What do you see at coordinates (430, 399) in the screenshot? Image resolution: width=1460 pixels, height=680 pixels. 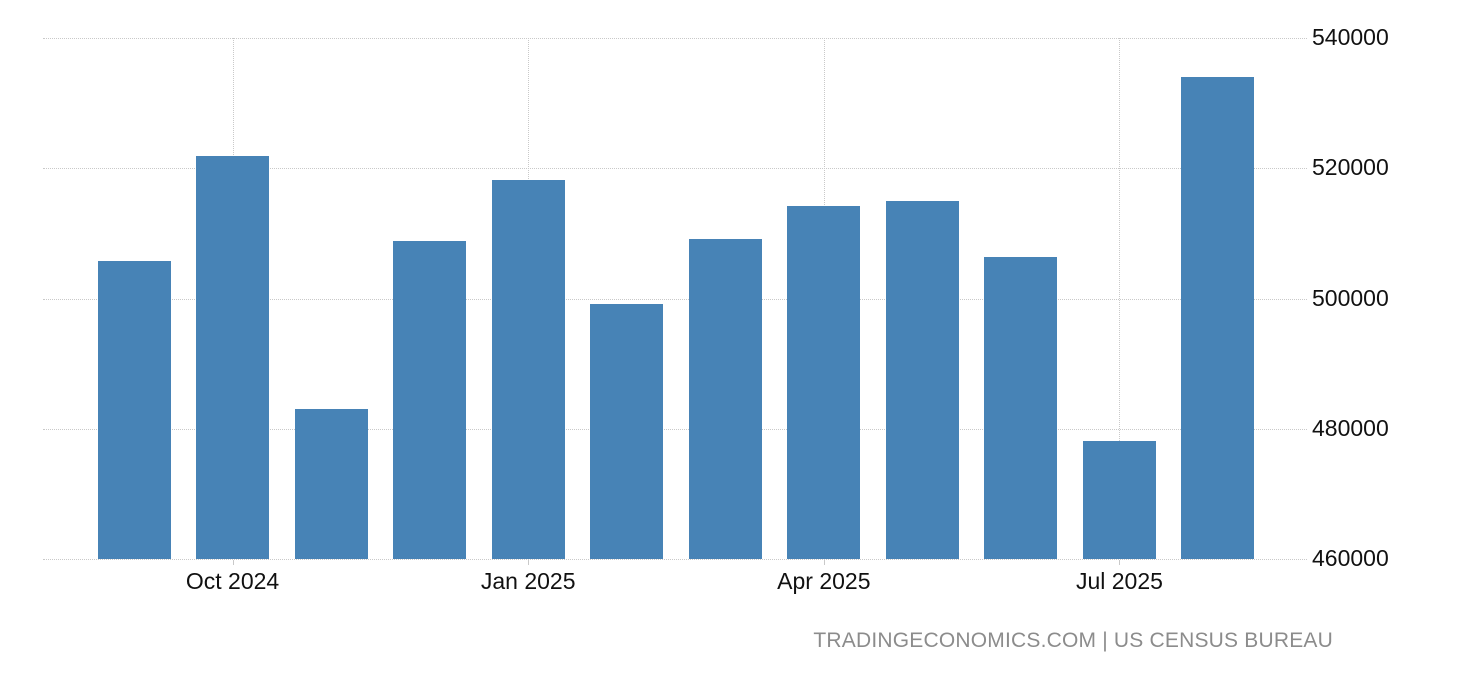 I see `bar-dec-2024` at bounding box center [430, 399].